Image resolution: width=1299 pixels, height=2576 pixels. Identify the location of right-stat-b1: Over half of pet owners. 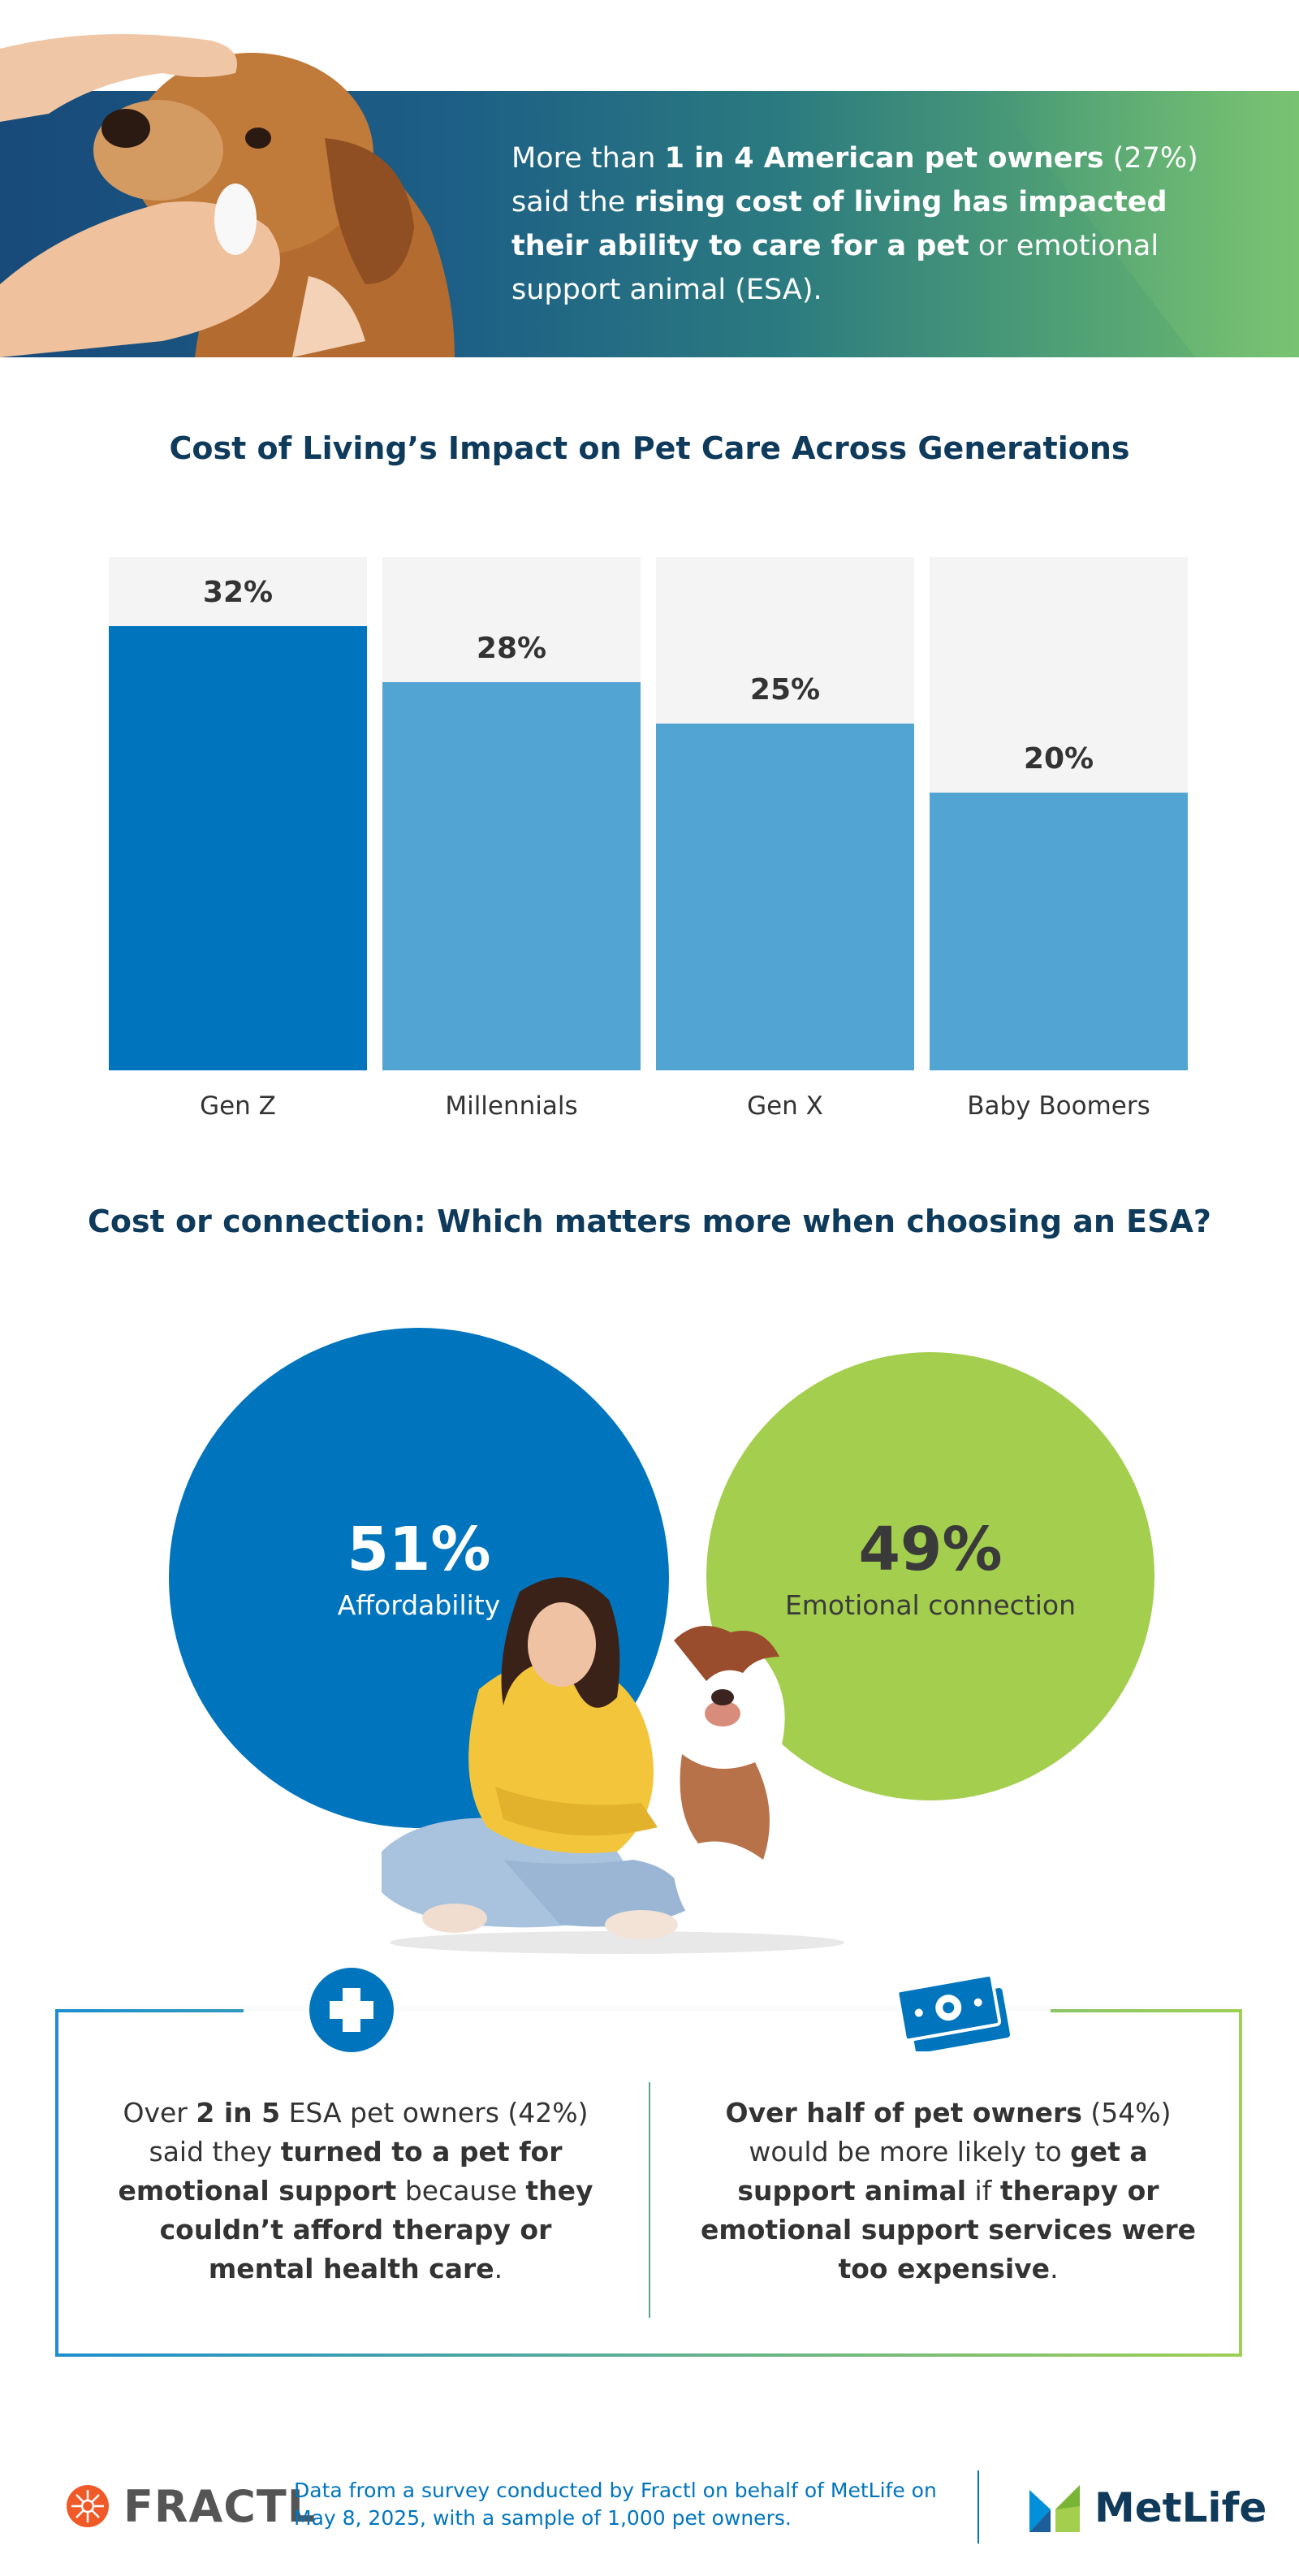
(904, 2113).